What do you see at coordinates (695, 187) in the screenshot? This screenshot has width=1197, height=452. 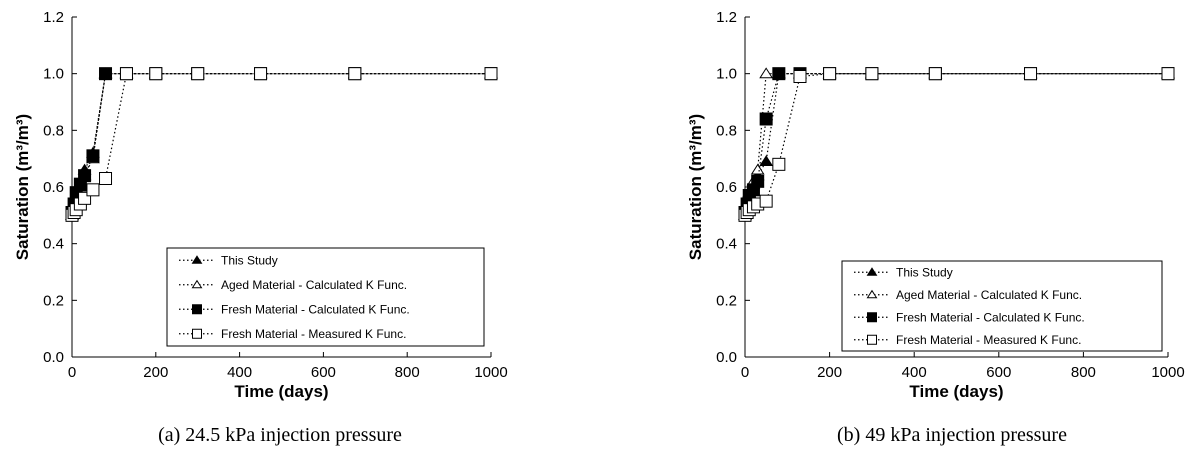 I see `chart-b-y-axis-label: Saturation (m³/m³)` at bounding box center [695, 187].